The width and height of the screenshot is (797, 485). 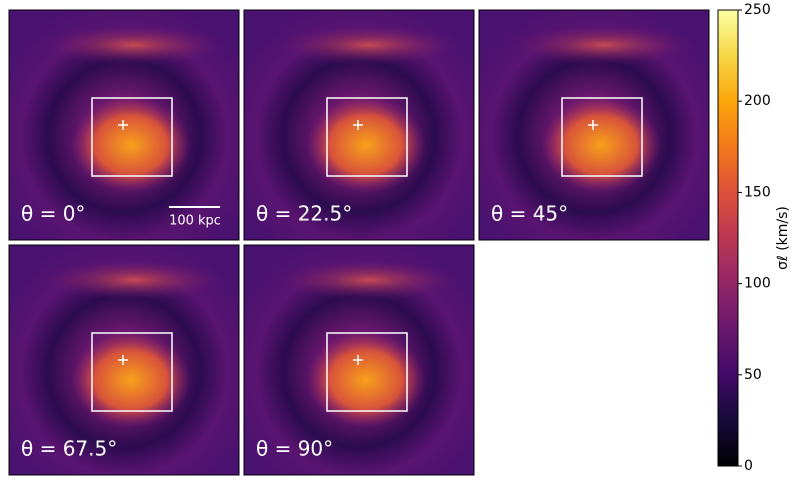 I want to click on colorbar-tick-label: 100, so click(x=757, y=284).